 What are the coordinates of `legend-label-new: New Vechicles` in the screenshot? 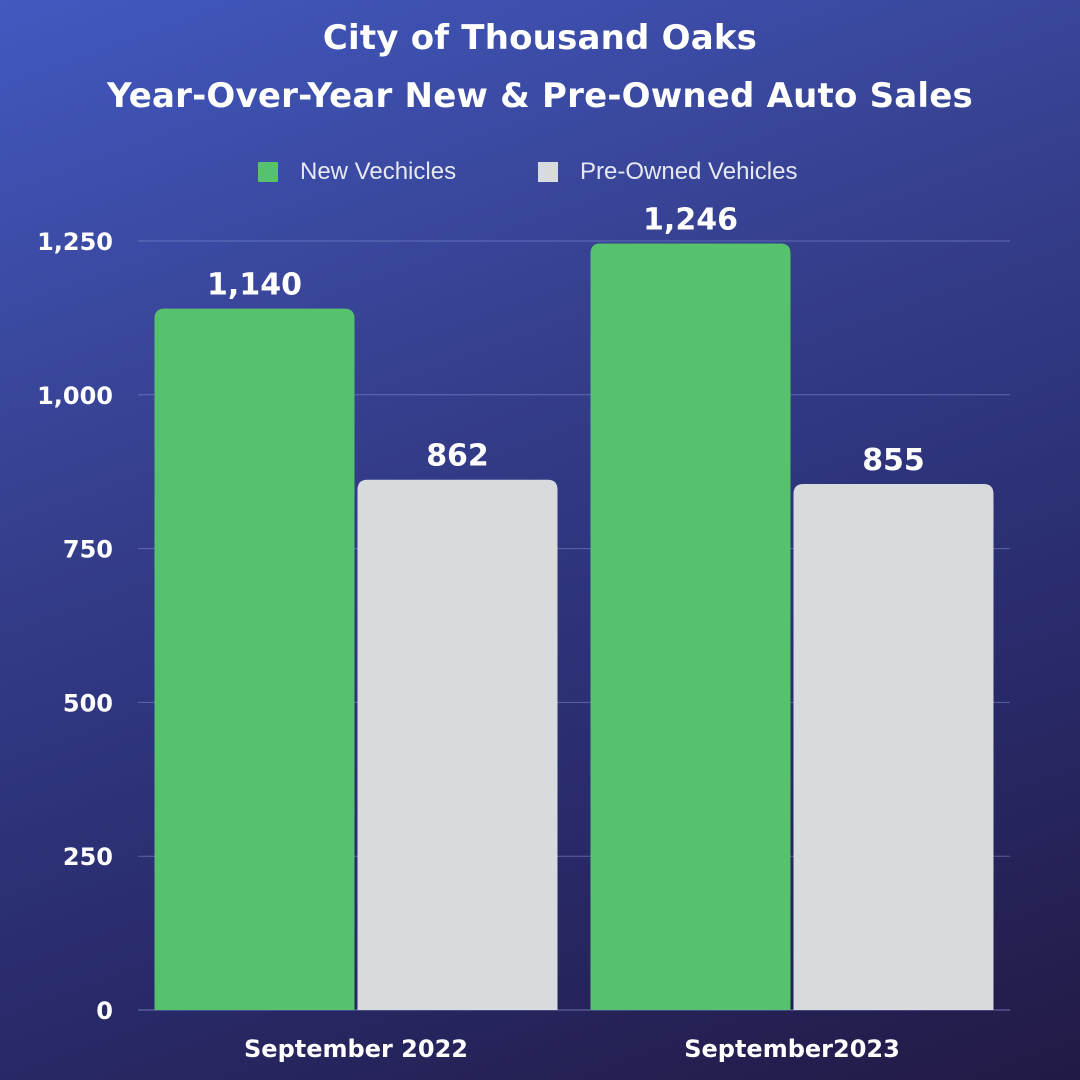 It's located at (378, 171).